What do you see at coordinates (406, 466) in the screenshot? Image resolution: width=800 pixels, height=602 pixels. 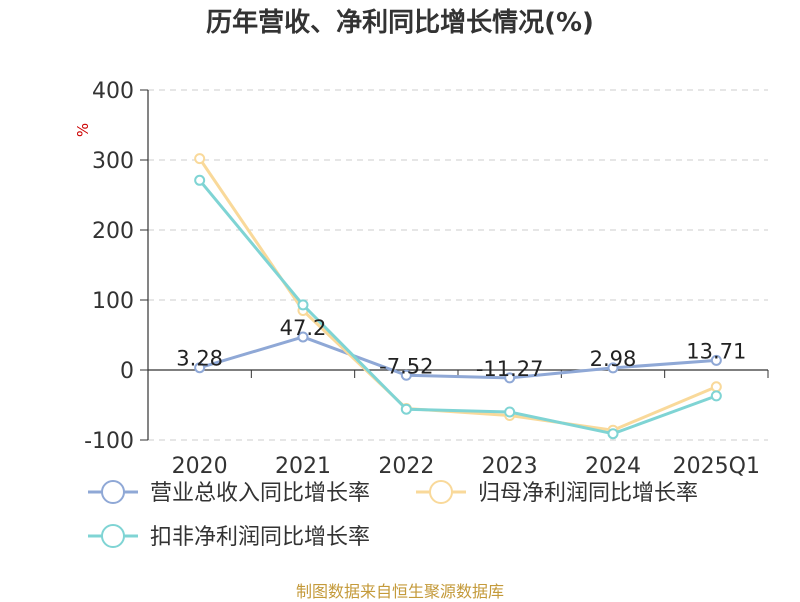 I see `x-tick-label: 2022` at bounding box center [406, 466].